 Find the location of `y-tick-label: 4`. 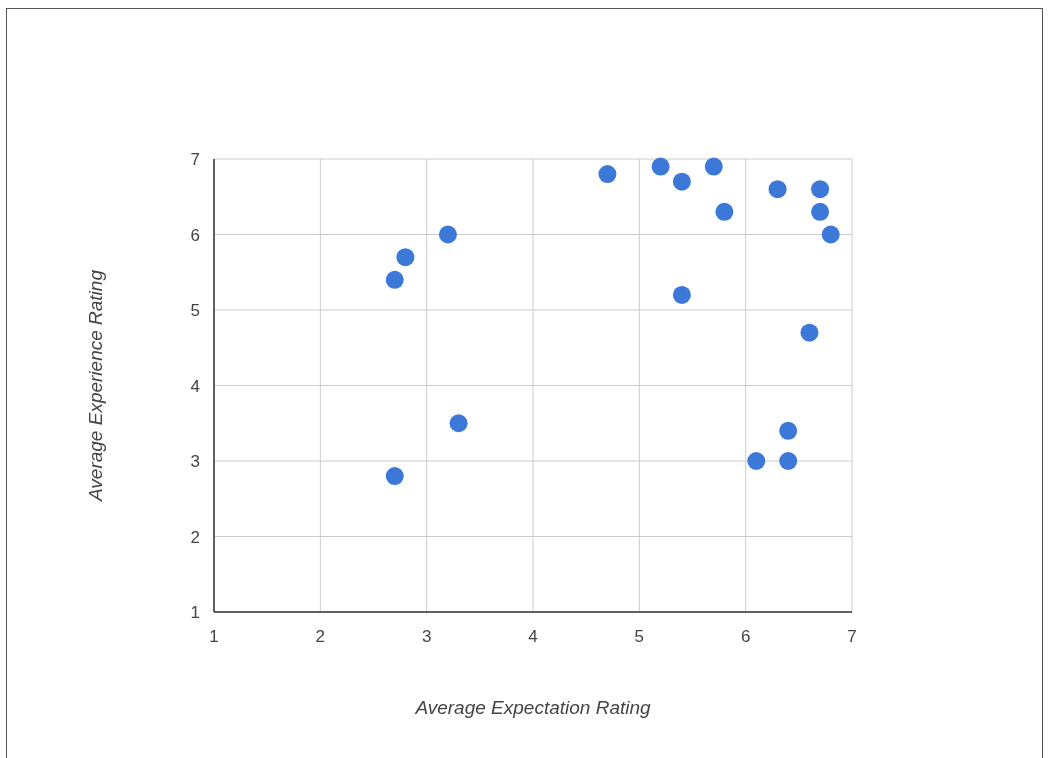

y-tick-label: 4 is located at coordinates (195, 386).